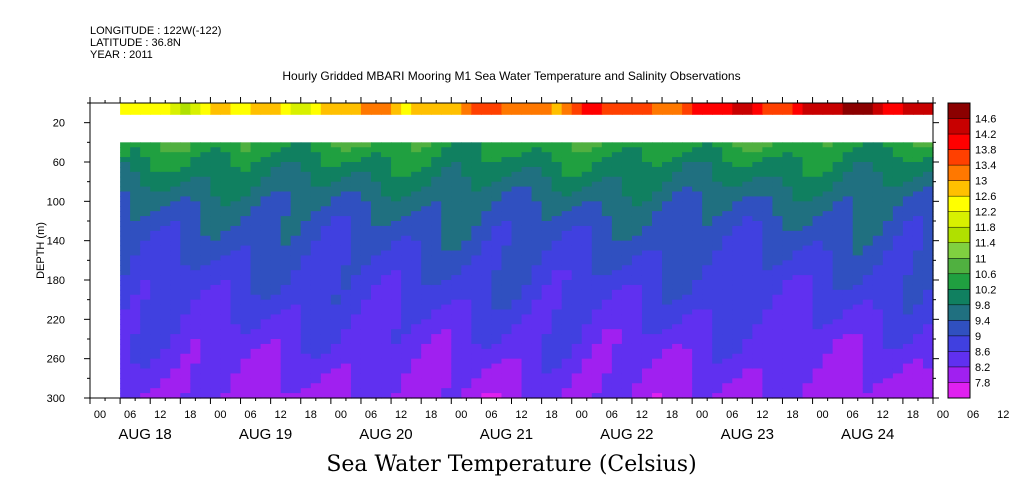 This screenshot has height=504, width=1009. I want to click on colorbar-label: 11.8, so click(985, 228).